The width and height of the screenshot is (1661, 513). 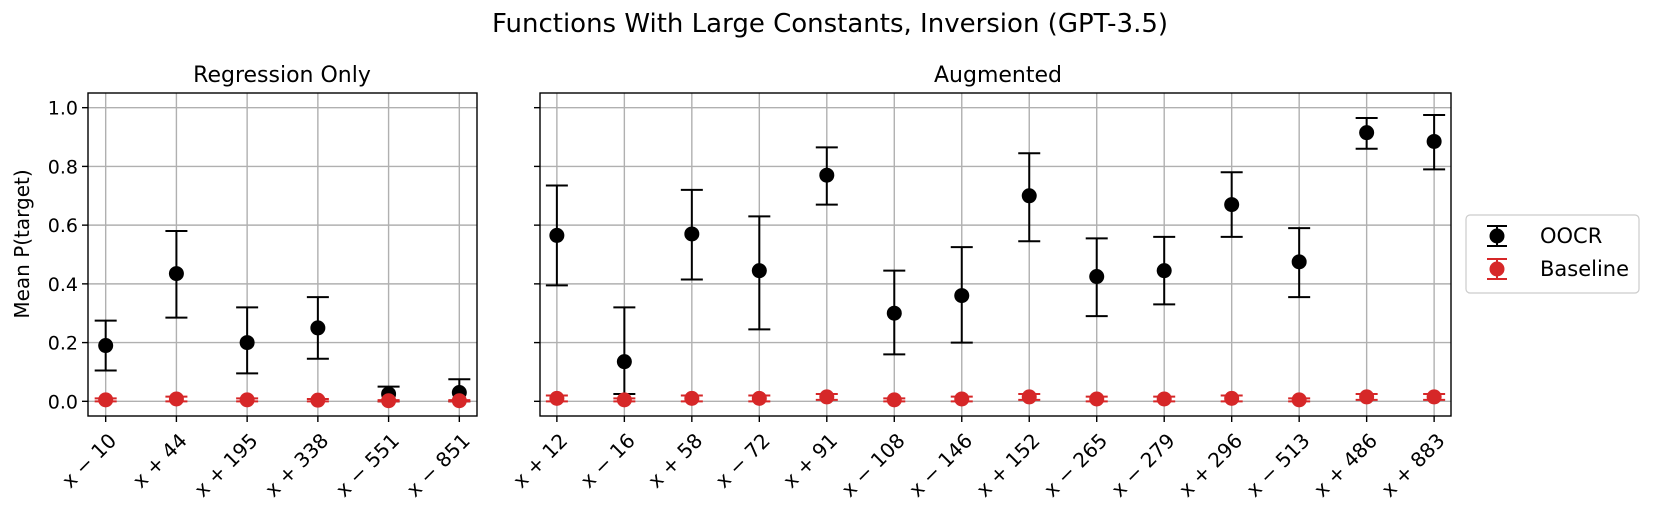 I want to click on panel-title: Regression Only, so click(x=282, y=75).